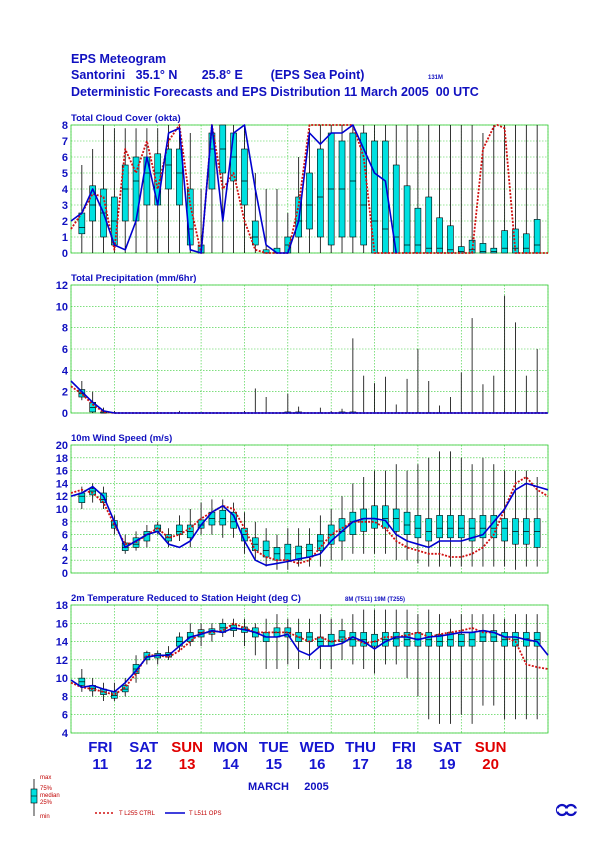 The height and width of the screenshot is (842, 595). What do you see at coordinates (309, 349) in the screenshot?
I see `grid` at bounding box center [309, 349].